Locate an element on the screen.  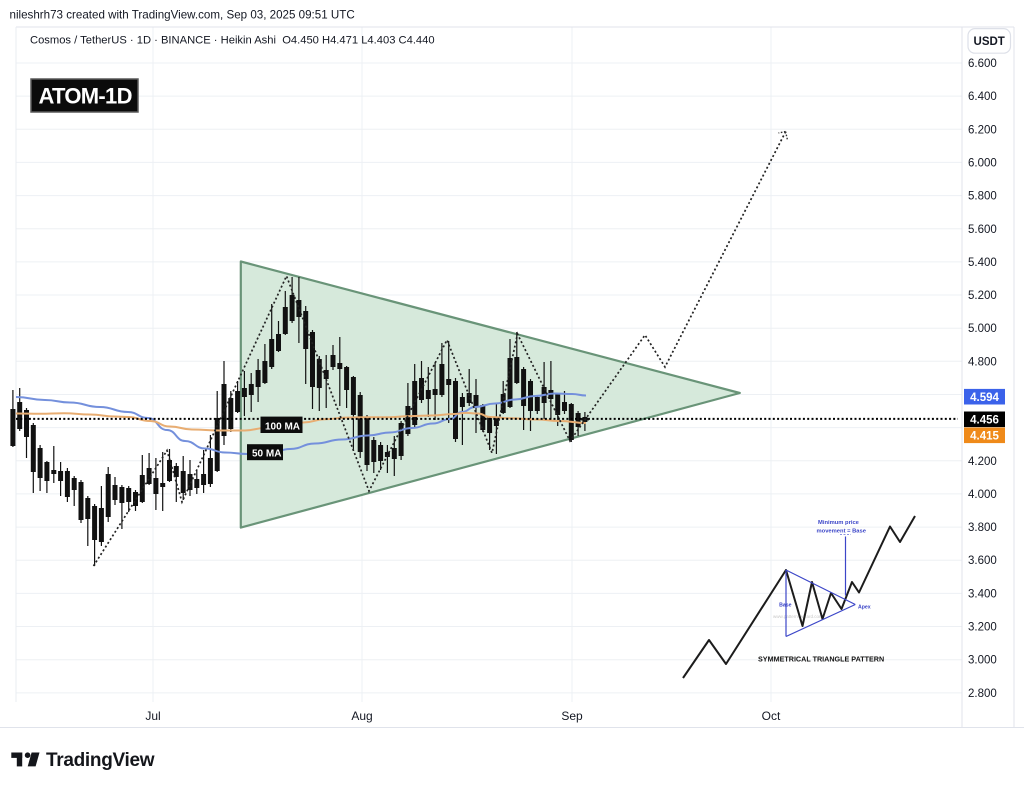
svg-text: 5.800 is located at coordinates (982, 197).